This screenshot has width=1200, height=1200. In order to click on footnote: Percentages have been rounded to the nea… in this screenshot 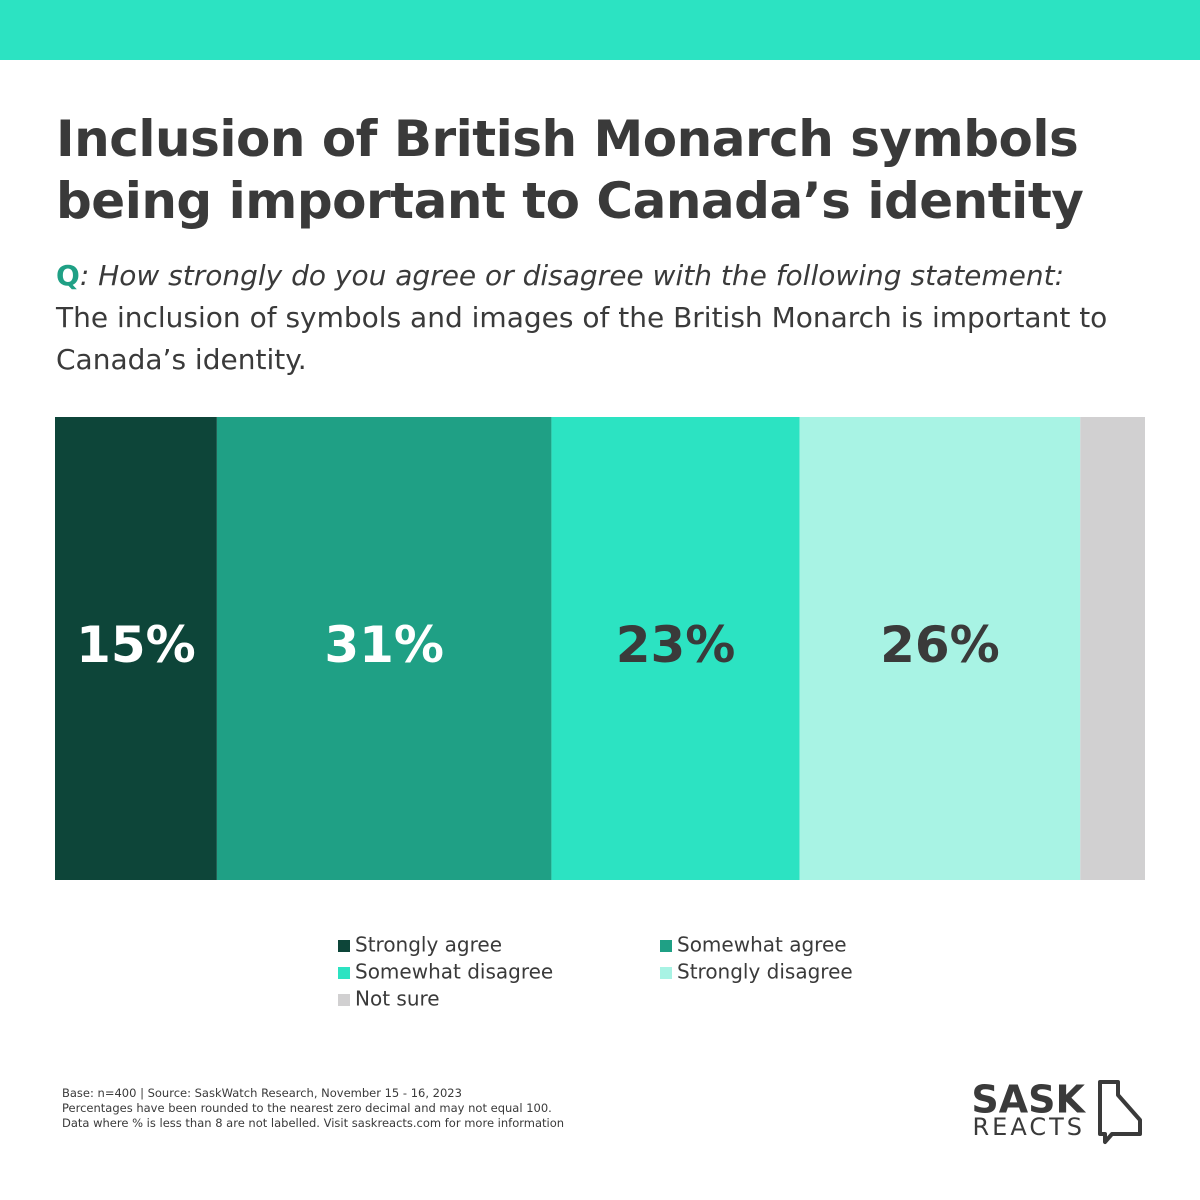, I will do `click(307, 1108)`.